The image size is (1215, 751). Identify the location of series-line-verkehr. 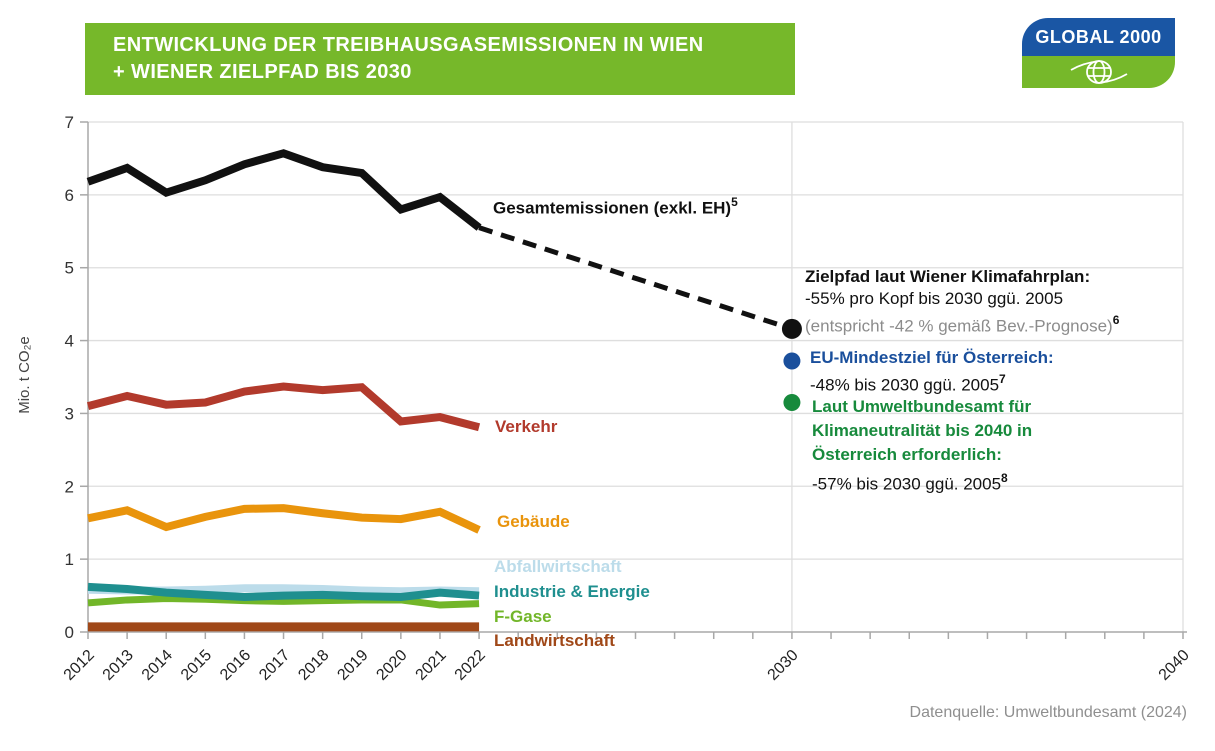
(283, 407).